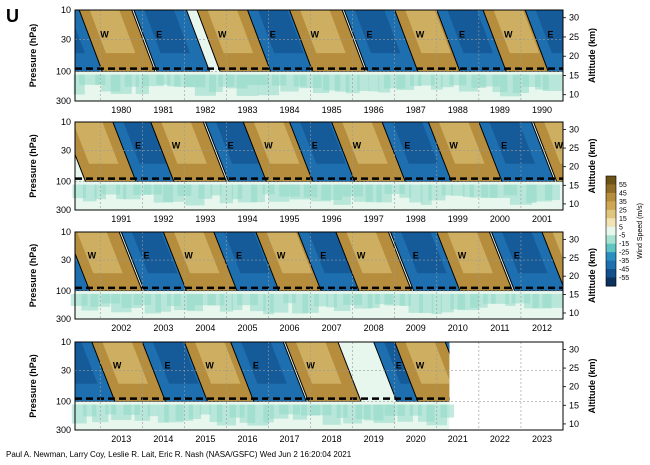 This screenshot has height=465, width=650. Describe the element at coordinates (542, 110) in the screenshot. I see `year-tick-label: 1990` at that location.